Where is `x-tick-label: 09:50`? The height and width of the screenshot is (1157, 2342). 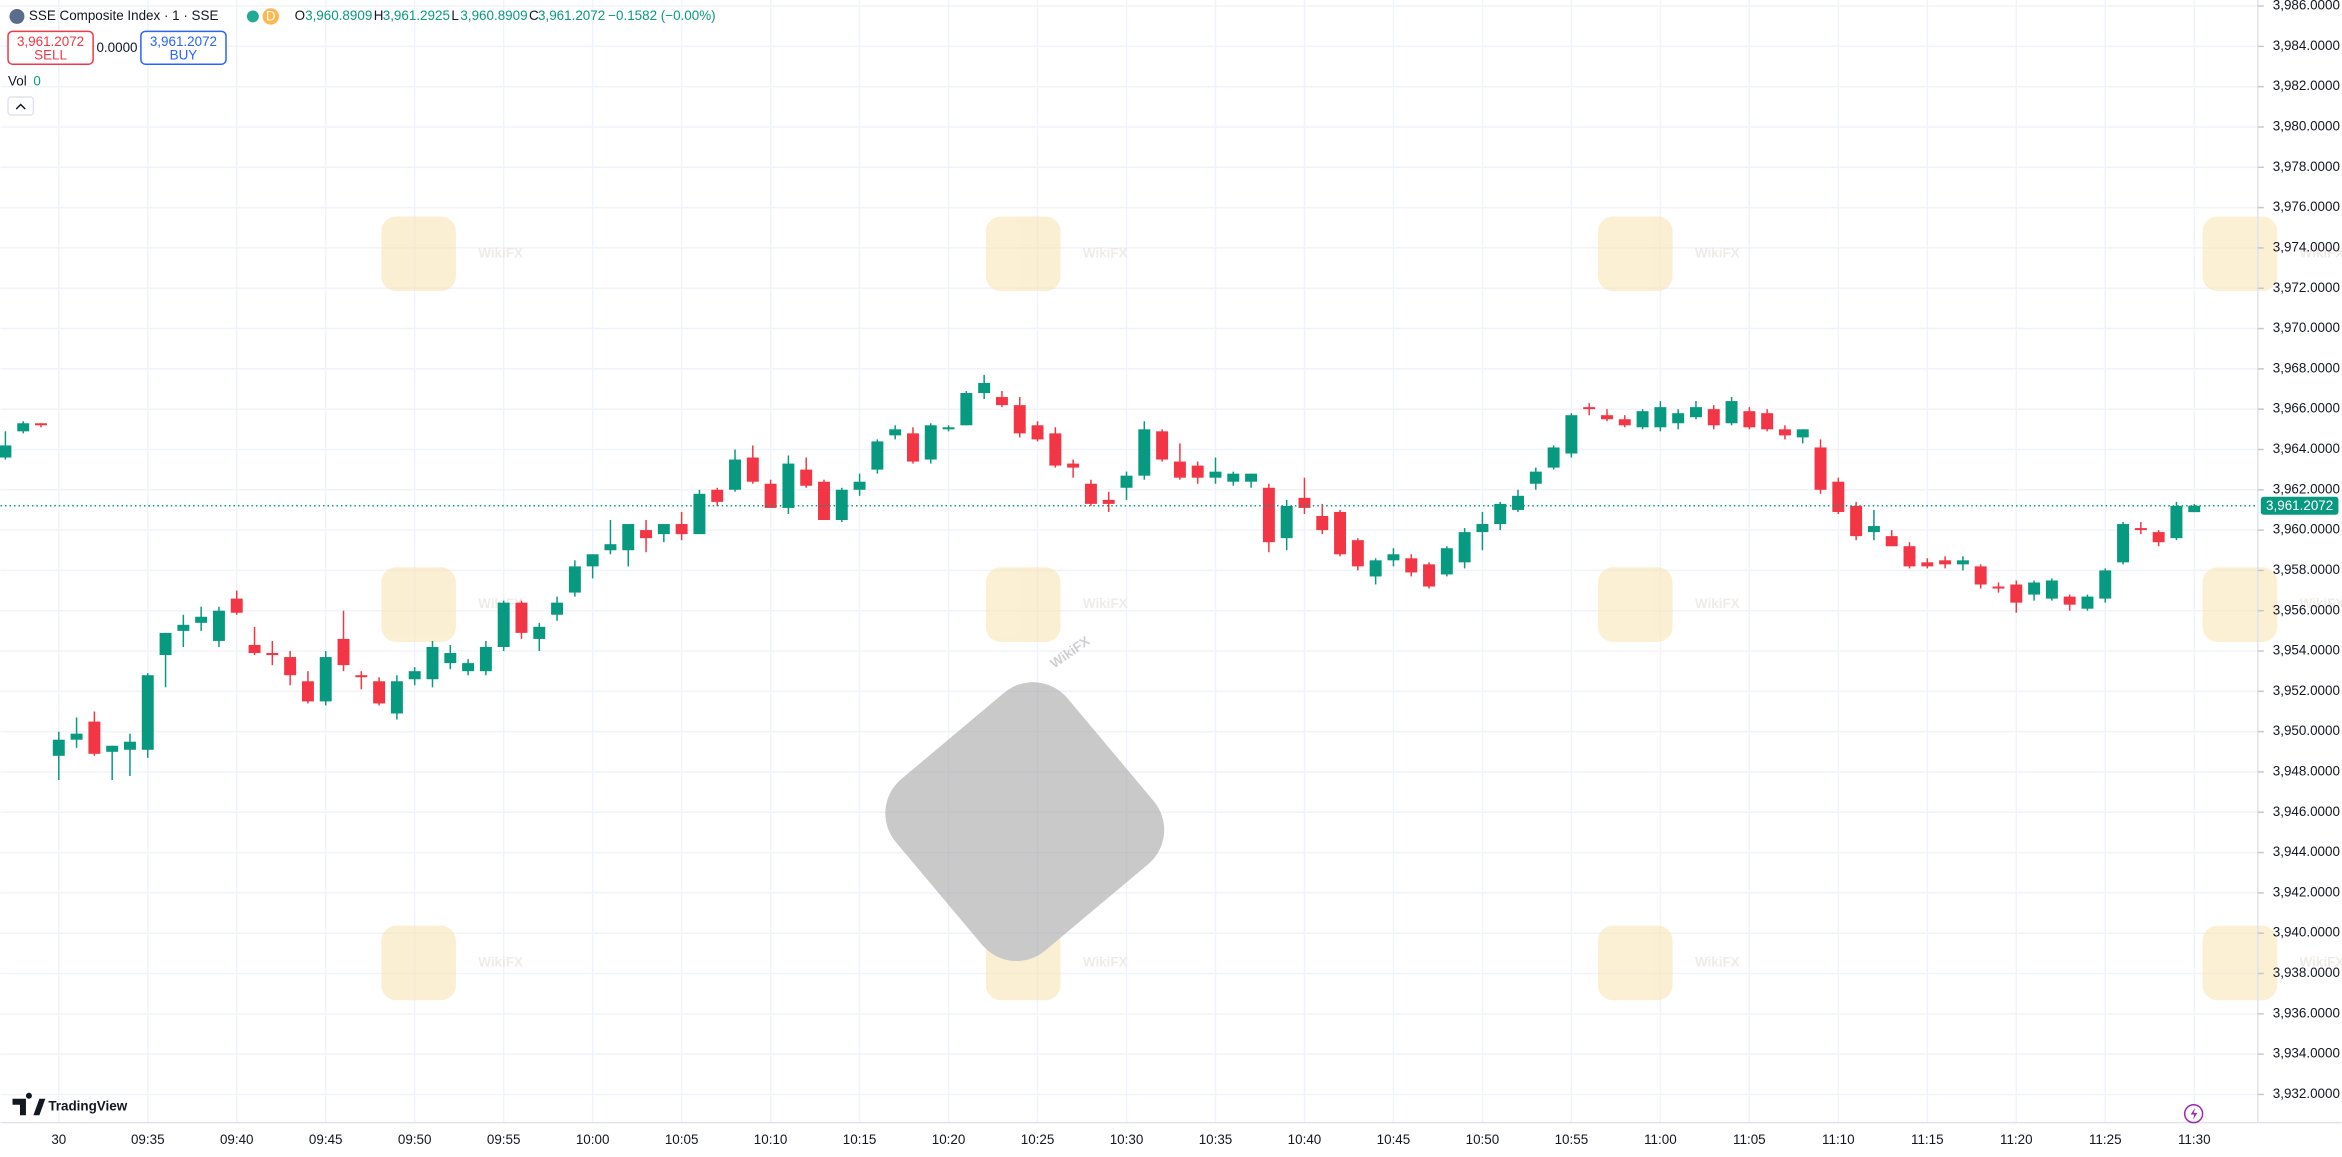
x-tick-label: 09:50 is located at coordinates (415, 1139).